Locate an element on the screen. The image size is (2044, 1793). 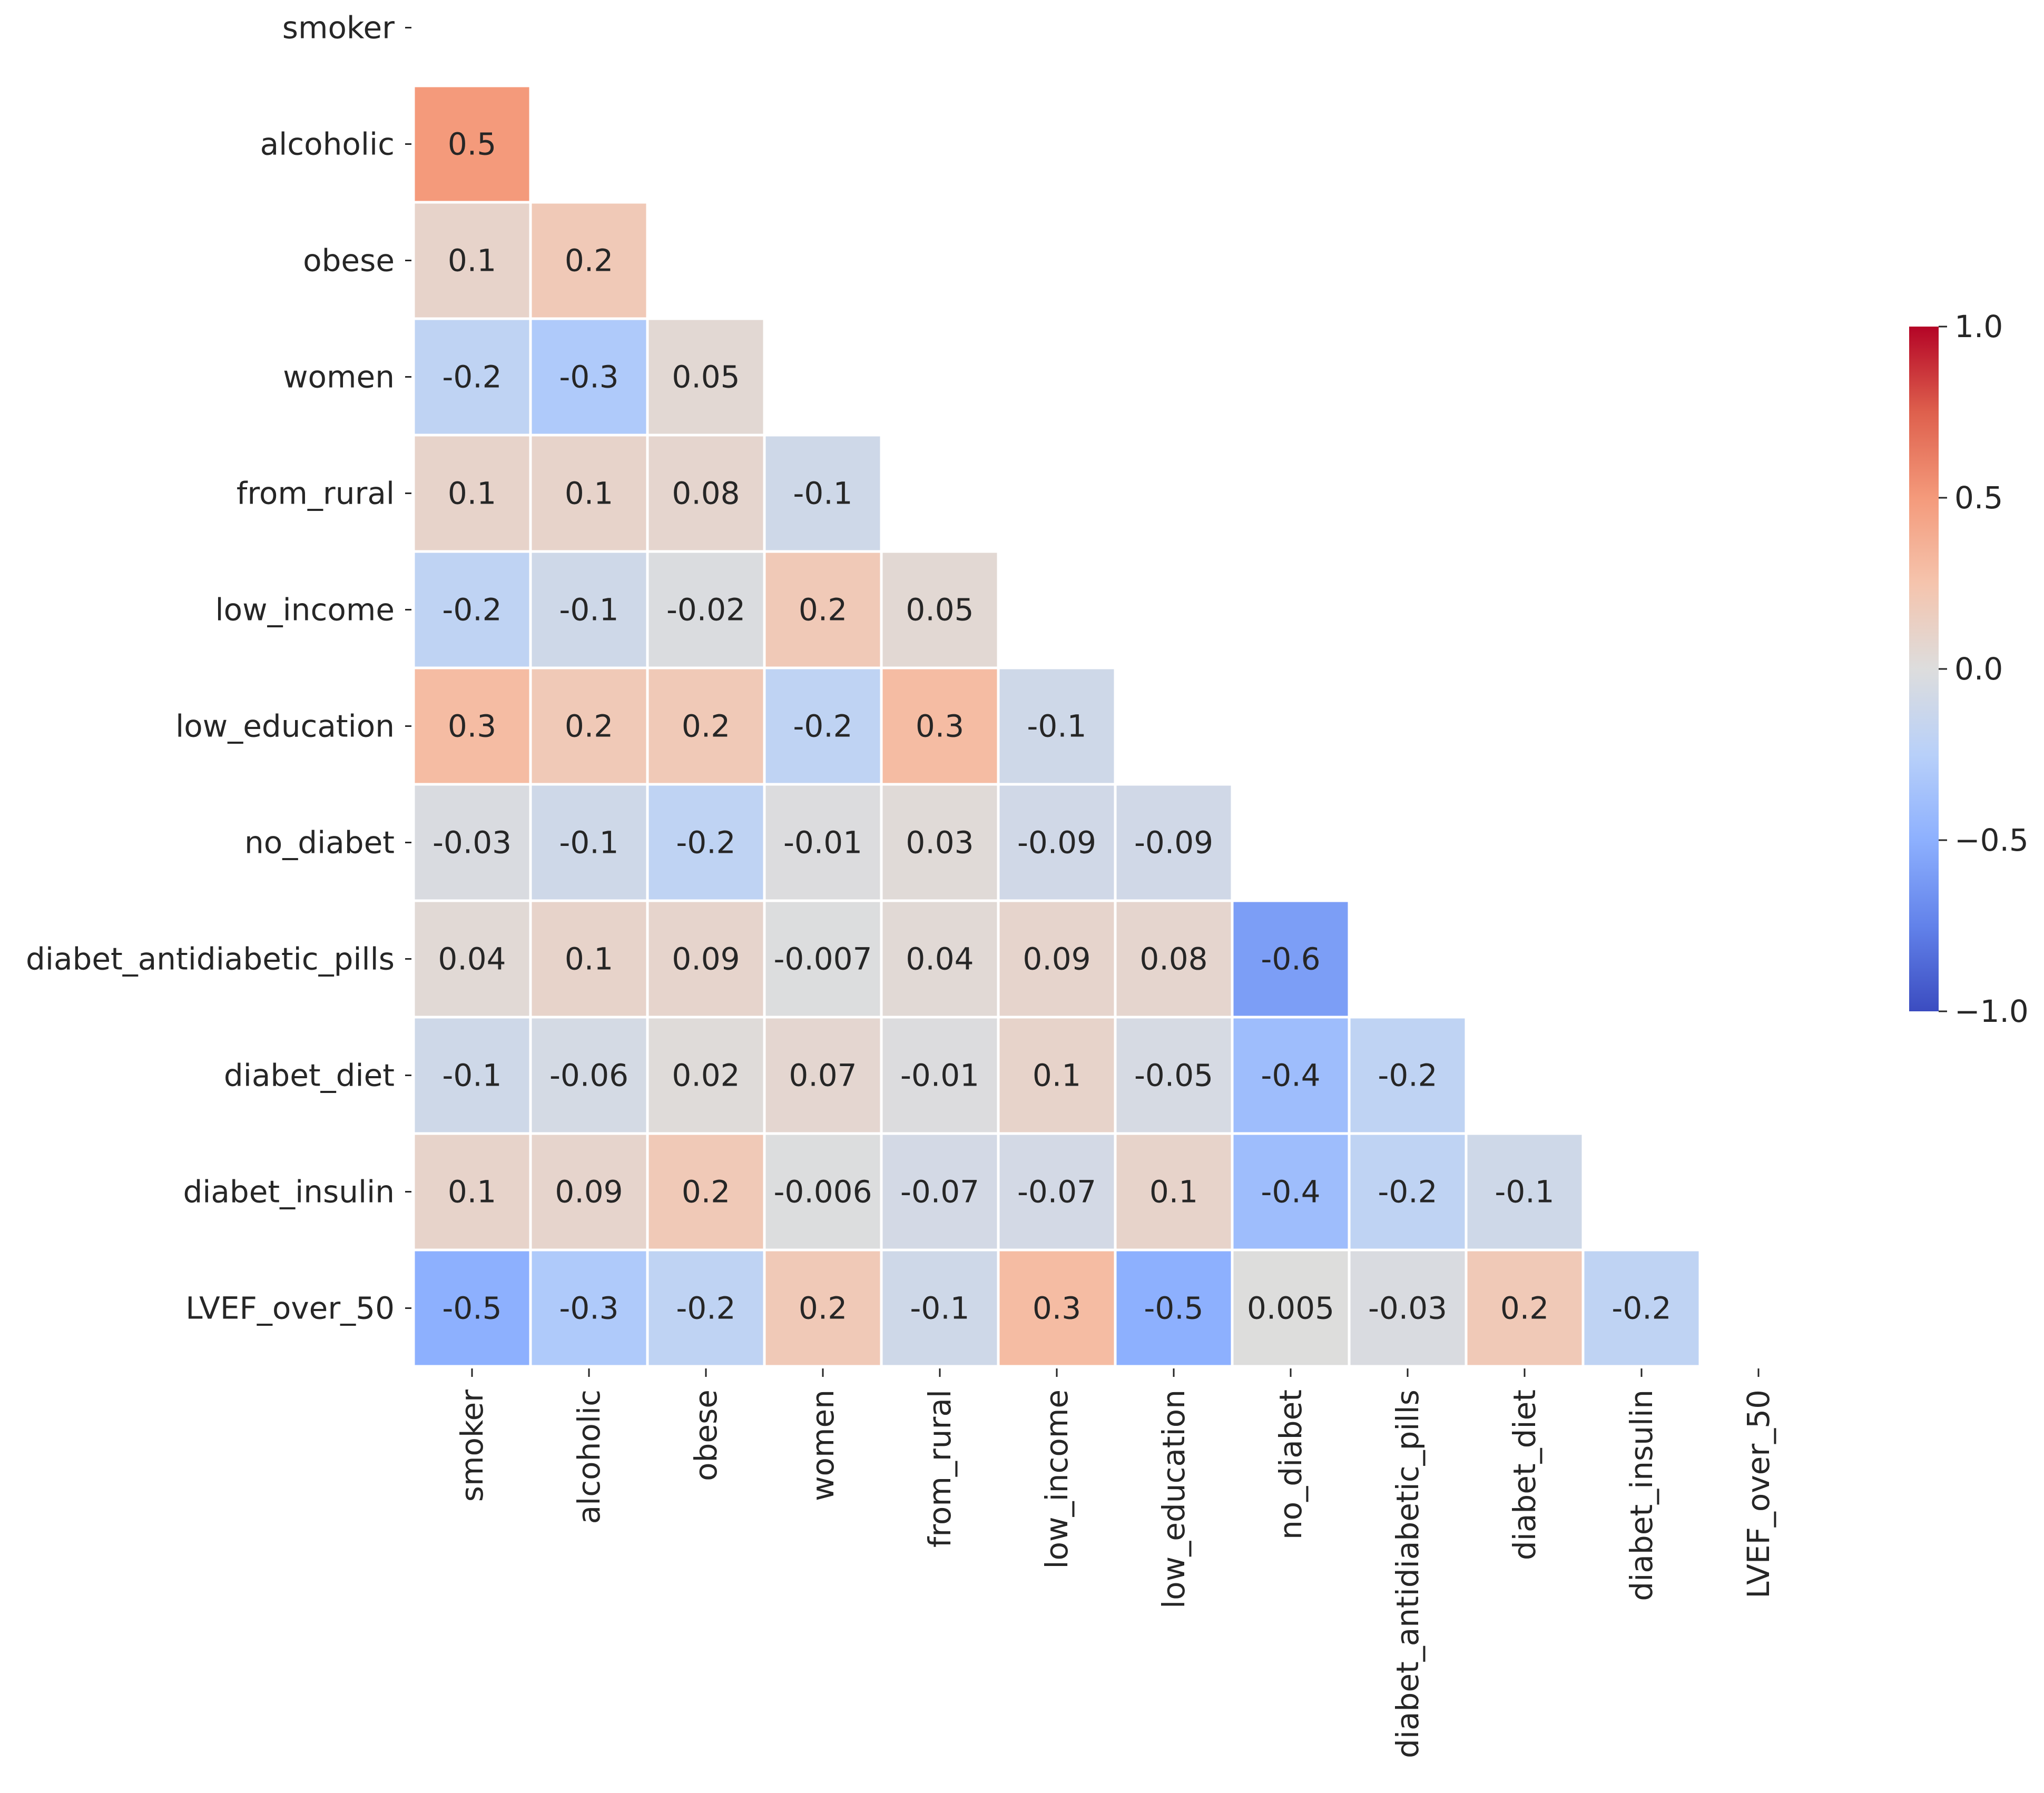
y-tick-label-women: women is located at coordinates (339, 377).